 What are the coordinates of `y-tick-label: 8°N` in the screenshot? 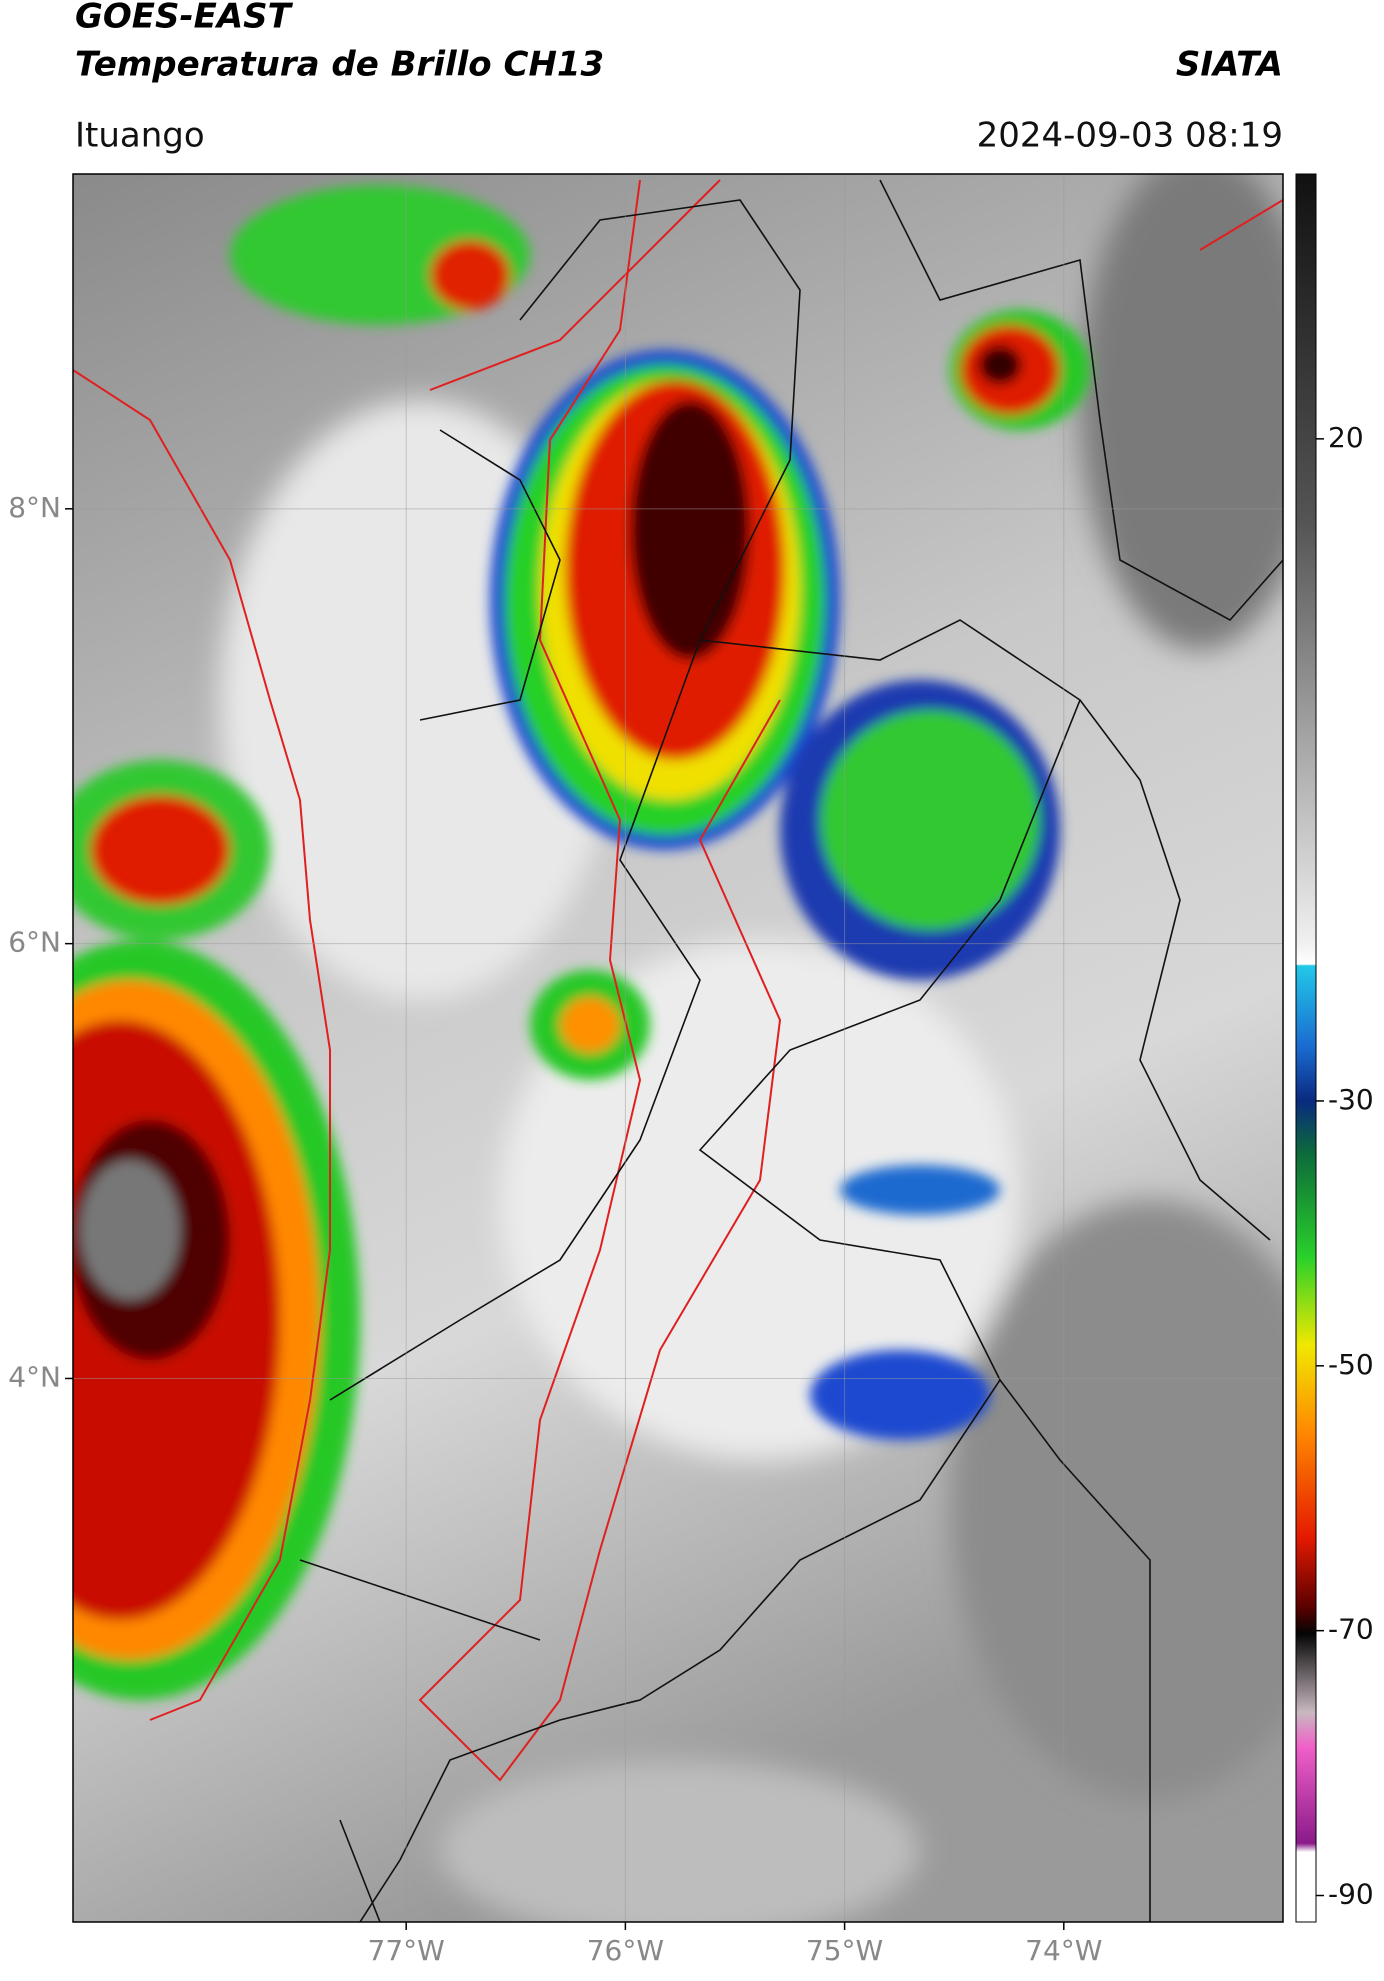 It's located at (34, 507).